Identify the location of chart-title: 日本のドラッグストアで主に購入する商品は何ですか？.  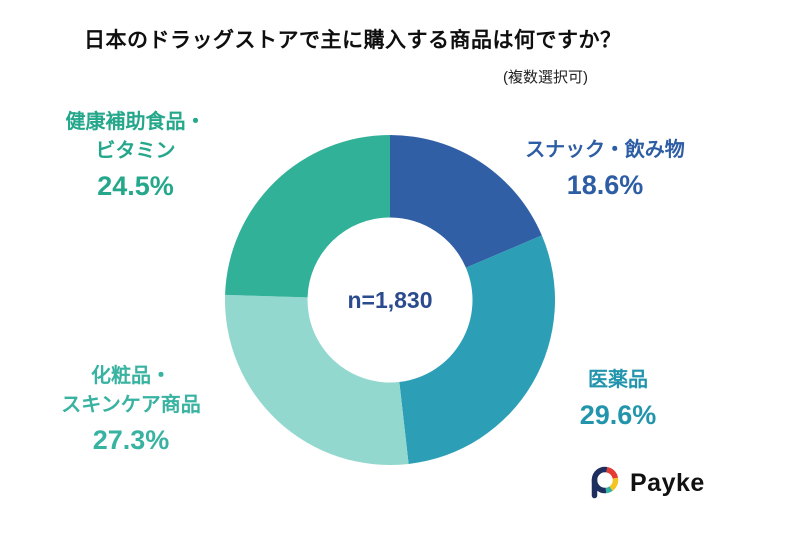
(353, 40).